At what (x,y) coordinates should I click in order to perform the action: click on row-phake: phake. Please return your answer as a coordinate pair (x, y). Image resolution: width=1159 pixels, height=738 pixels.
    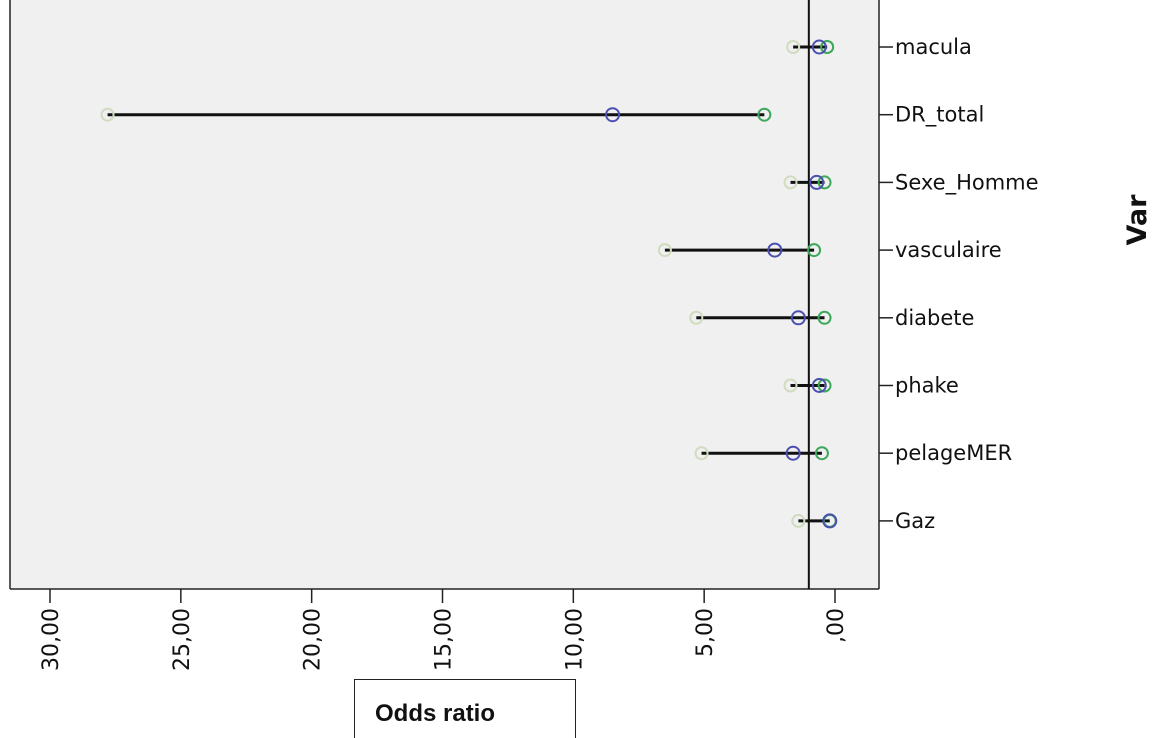
    Looking at the image, I should click on (871, 386).